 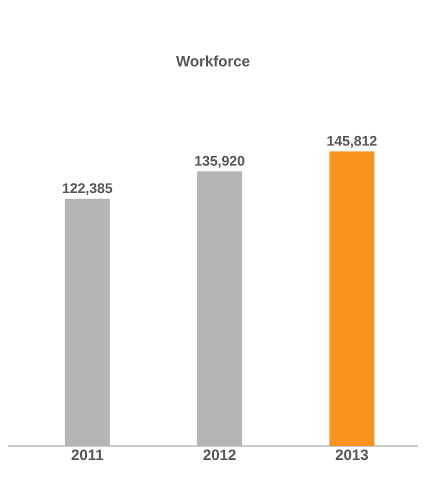 What do you see at coordinates (219, 455) in the screenshot?
I see `x-tick-label: 2012` at bounding box center [219, 455].